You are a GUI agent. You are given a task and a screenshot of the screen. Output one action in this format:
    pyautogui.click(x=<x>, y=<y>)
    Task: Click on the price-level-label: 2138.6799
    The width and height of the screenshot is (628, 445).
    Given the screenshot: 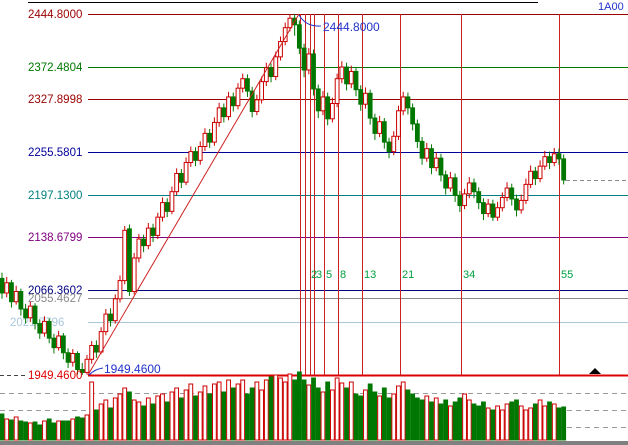 What is the action you would take?
    pyautogui.click(x=55, y=238)
    